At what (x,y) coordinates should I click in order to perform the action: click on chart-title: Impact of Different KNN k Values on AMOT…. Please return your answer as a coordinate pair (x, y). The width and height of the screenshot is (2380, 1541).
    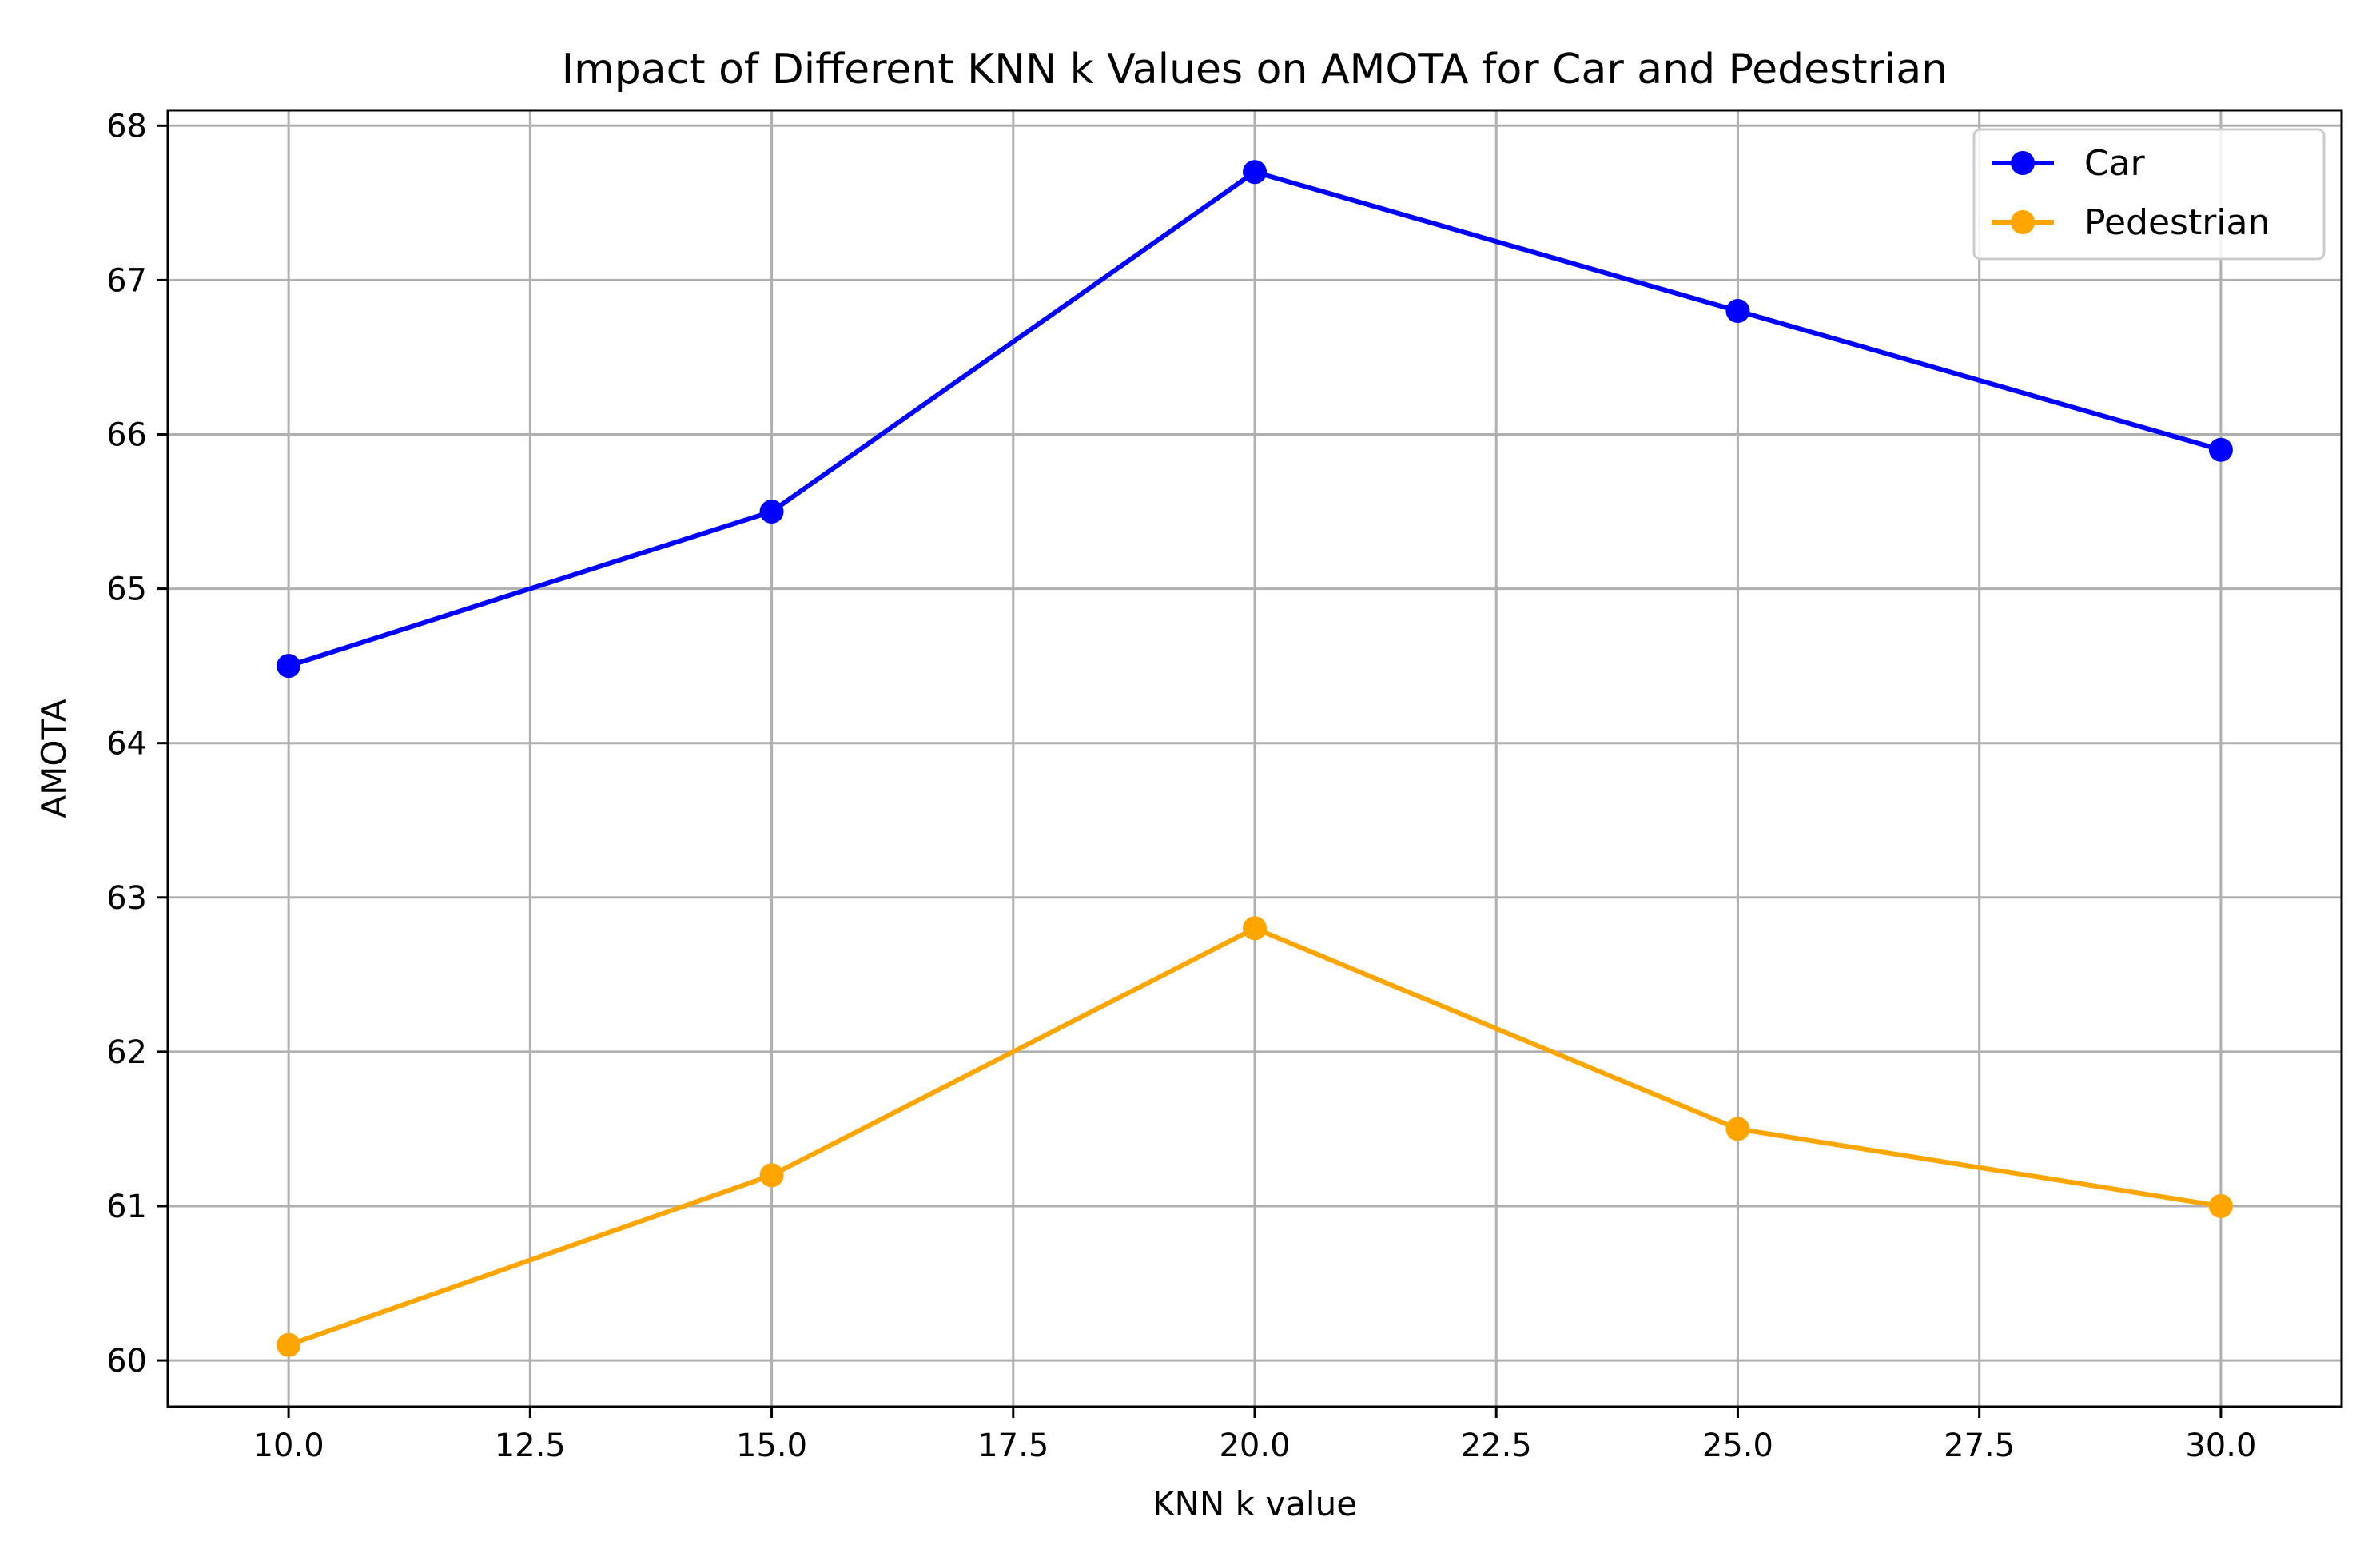
    Looking at the image, I should click on (1255, 70).